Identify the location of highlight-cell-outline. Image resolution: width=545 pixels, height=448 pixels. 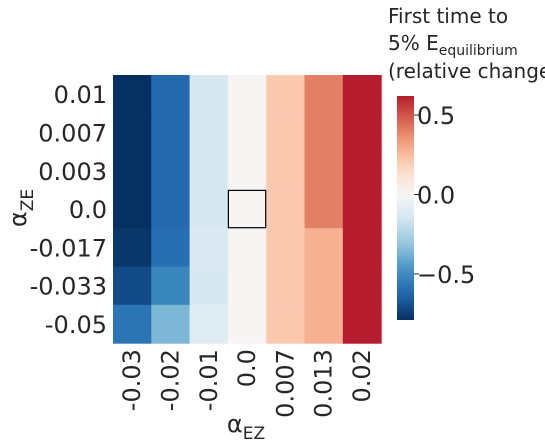
(247, 209).